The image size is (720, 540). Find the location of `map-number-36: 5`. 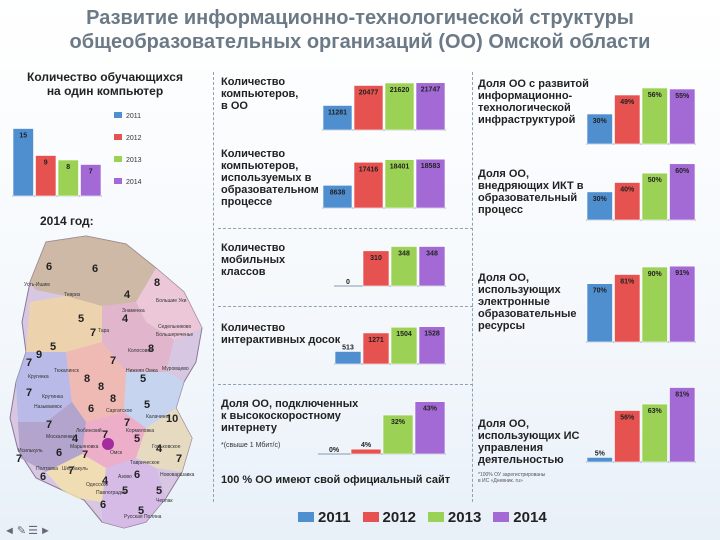

map-number-36: 5 is located at coordinates (141, 511).